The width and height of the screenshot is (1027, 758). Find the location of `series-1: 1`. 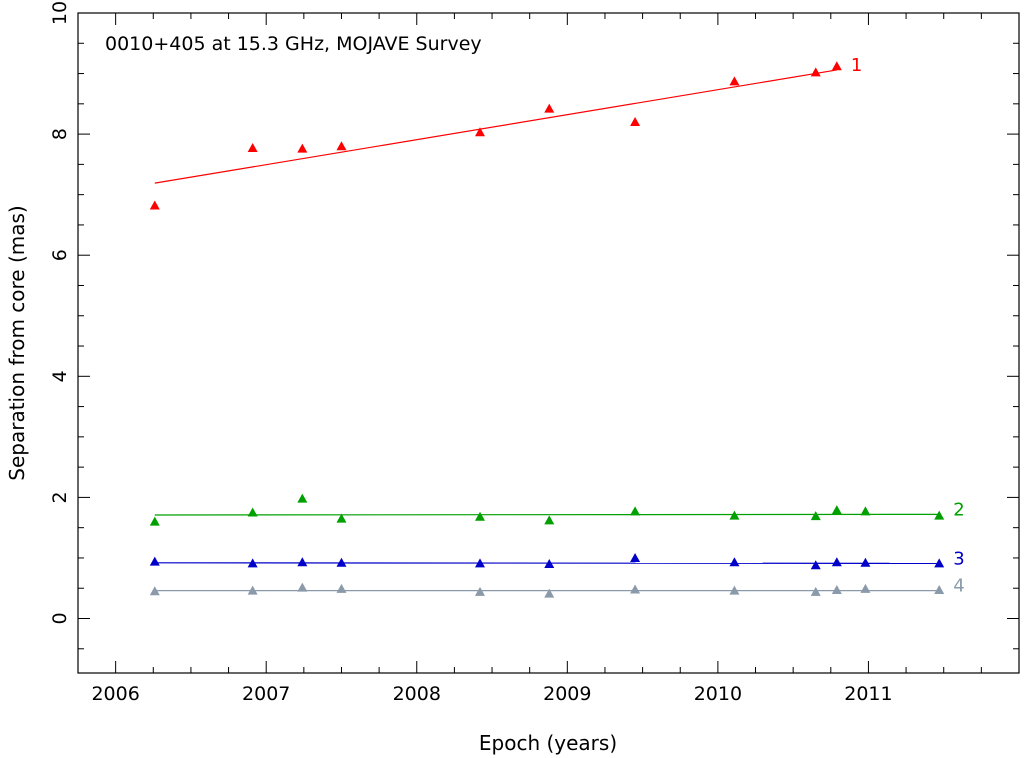

series-1: 1 is located at coordinates (505, 132).